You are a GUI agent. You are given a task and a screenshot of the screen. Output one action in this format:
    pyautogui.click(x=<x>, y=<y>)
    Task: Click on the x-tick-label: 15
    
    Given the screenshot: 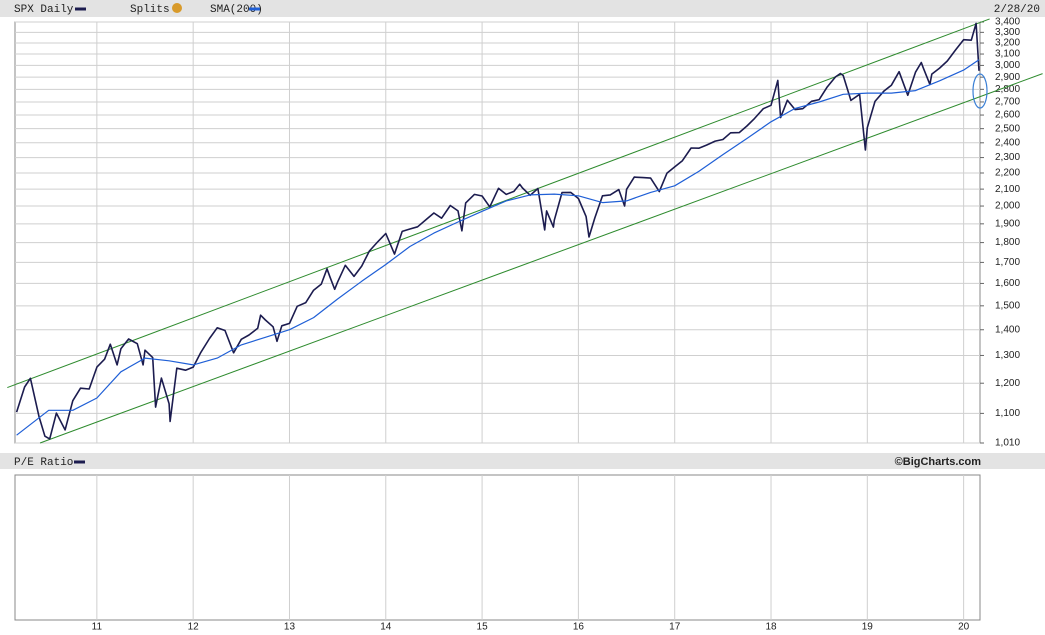 What is the action you would take?
    pyautogui.click(x=483, y=627)
    